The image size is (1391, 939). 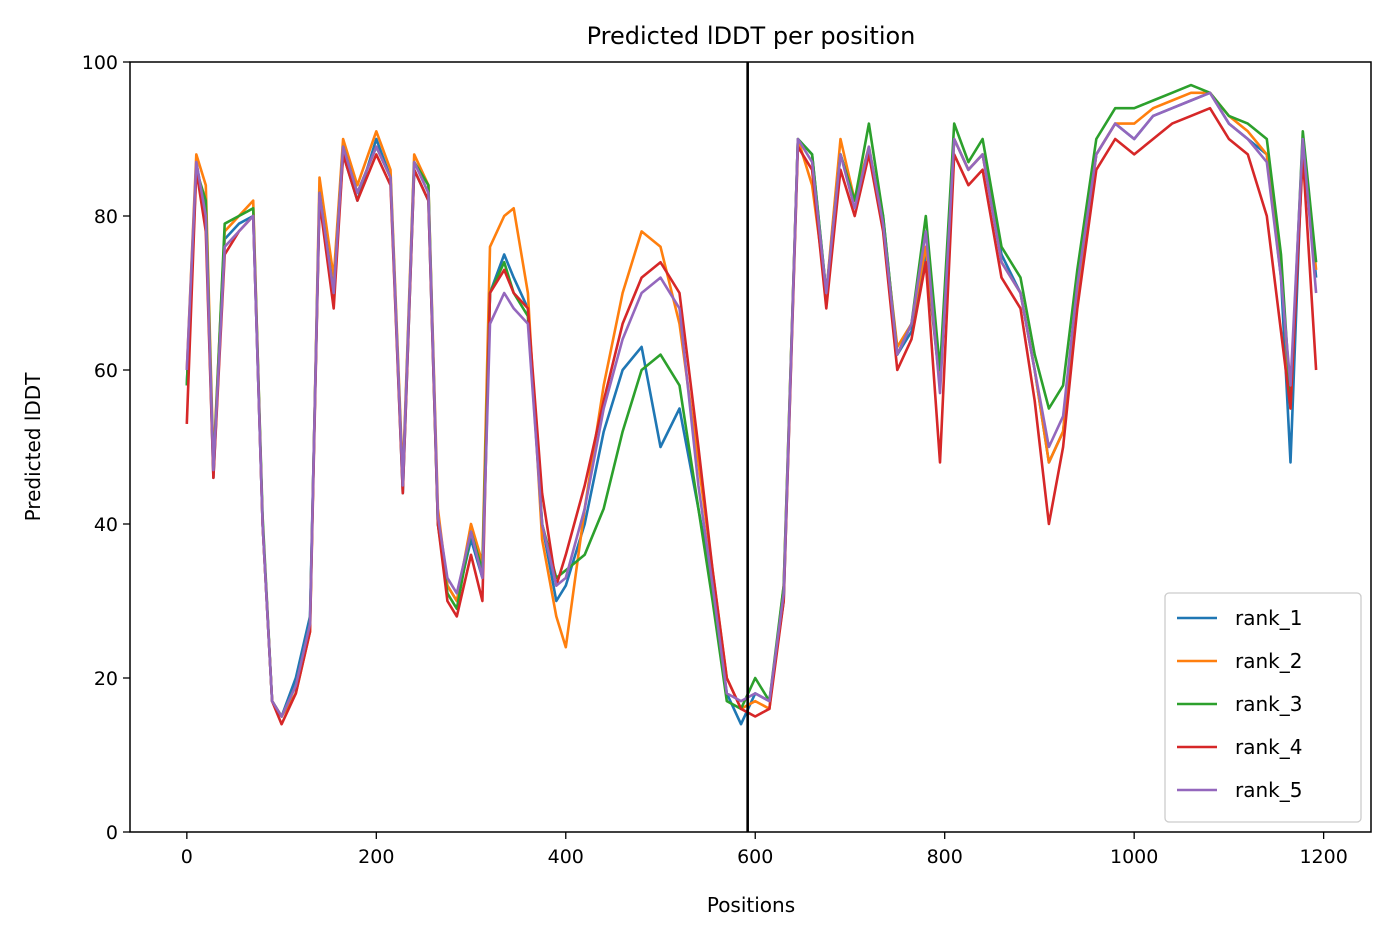 What do you see at coordinates (106, 371) in the screenshot?
I see `y-tick-label: 60` at bounding box center [106, 371].